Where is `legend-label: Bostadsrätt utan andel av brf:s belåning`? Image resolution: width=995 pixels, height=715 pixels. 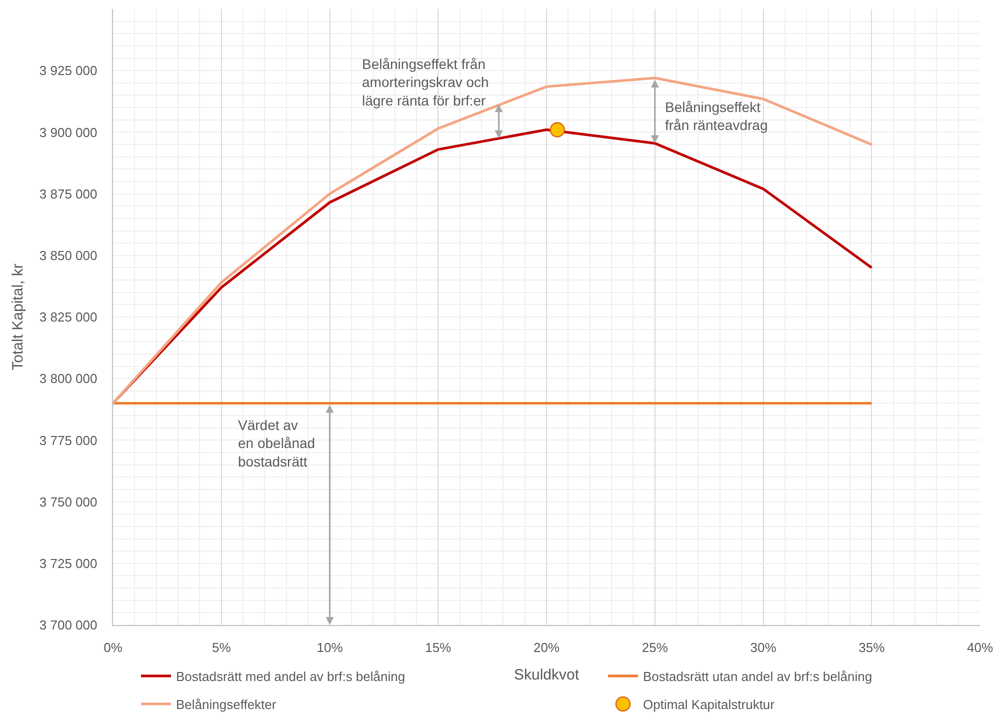
legend-label: Bostadsrätt utan andel av brf:s belåning is located at coordinates (757, 676).